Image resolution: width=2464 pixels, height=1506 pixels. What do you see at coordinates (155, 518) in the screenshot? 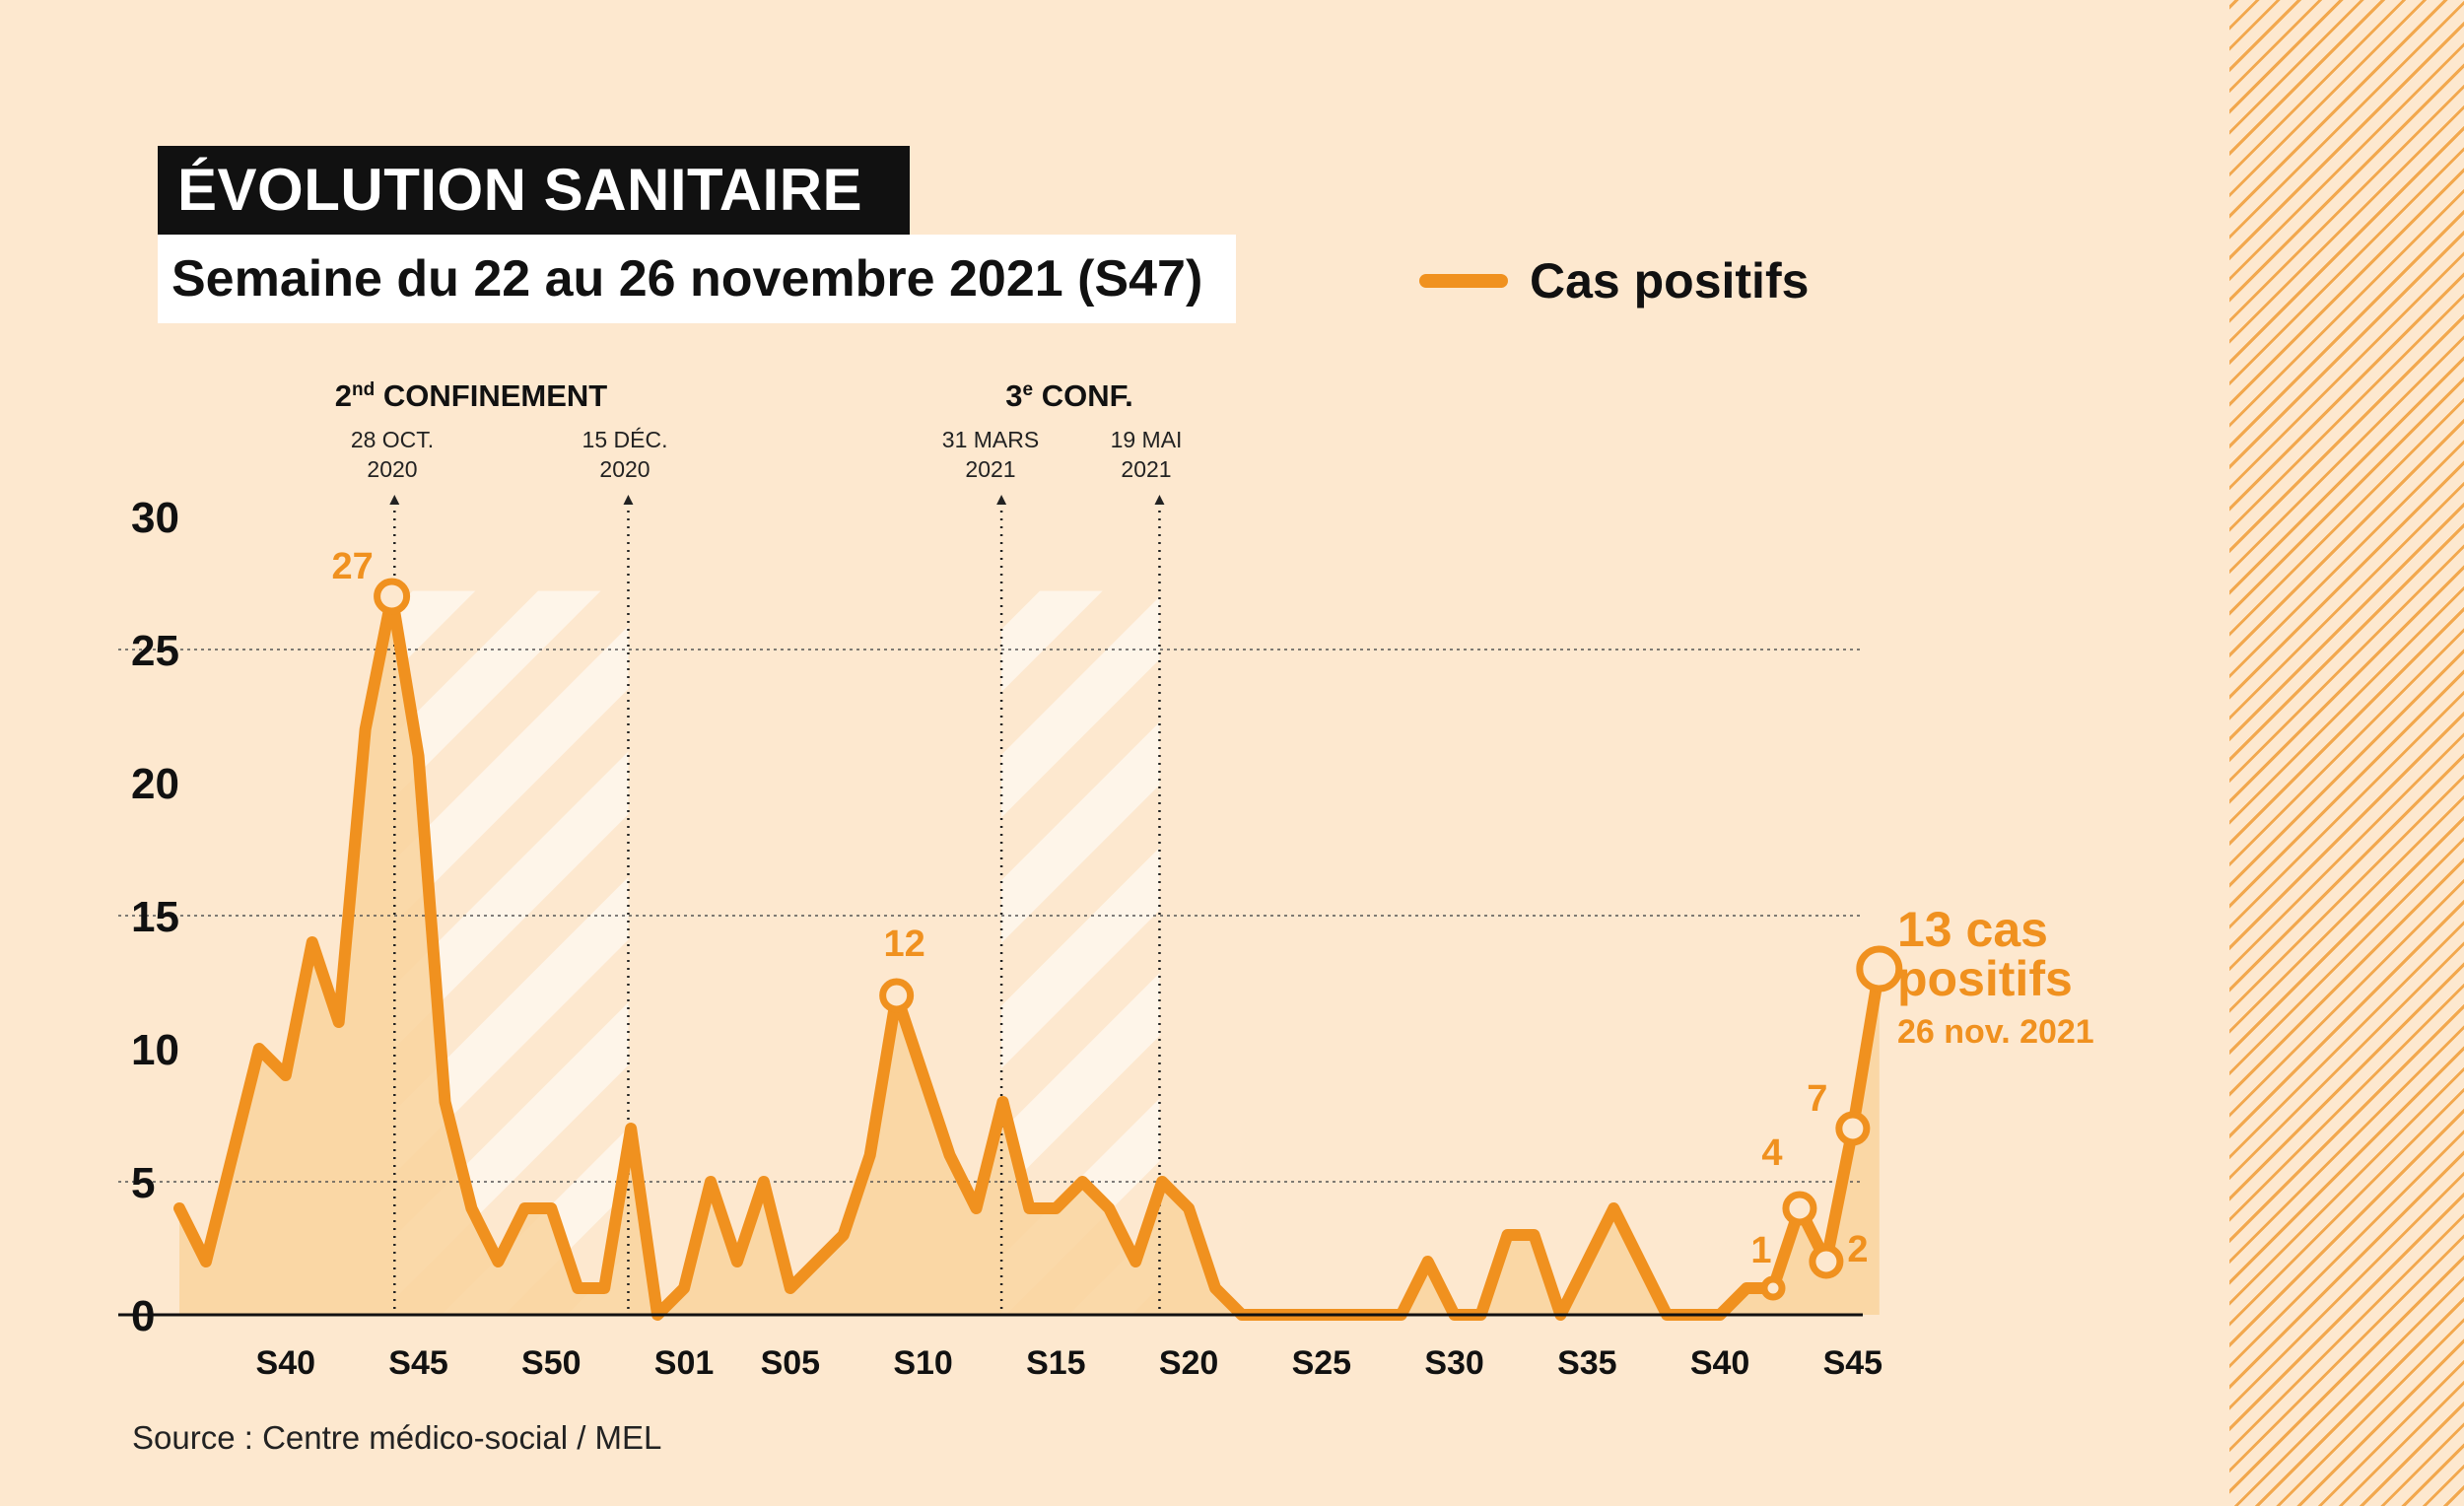
I see `y-tick-label: 30` at bounding box center [155, 518].